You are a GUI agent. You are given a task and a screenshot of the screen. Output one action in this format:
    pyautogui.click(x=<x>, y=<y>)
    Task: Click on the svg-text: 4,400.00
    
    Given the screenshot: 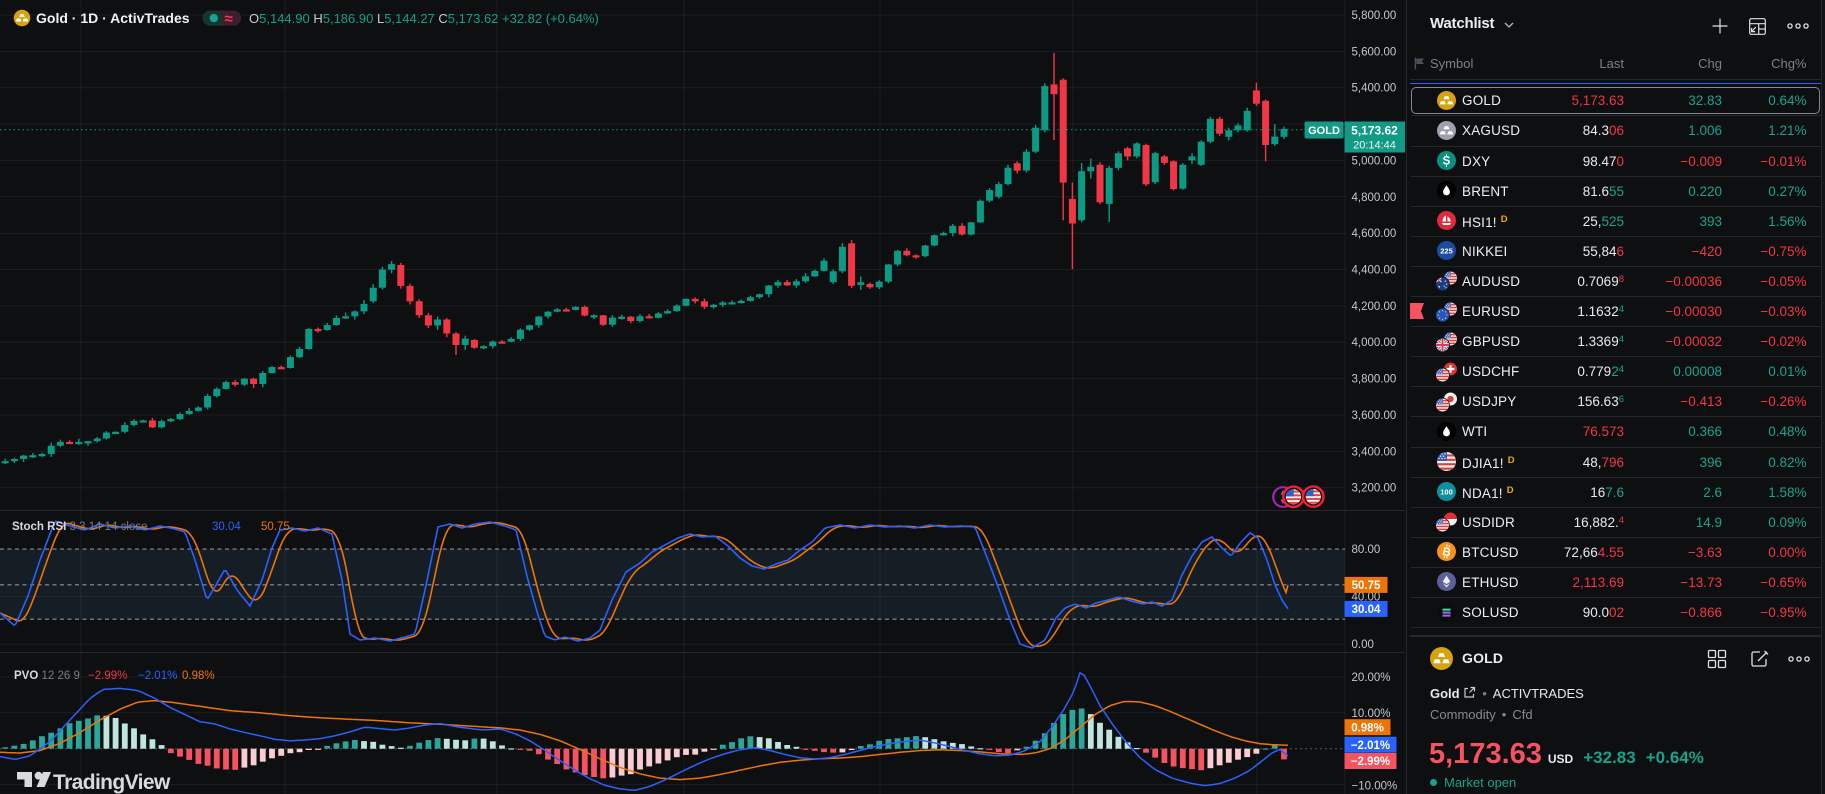 What is the action you would take?
    pyautogui.click(x=1374, y=271)
    